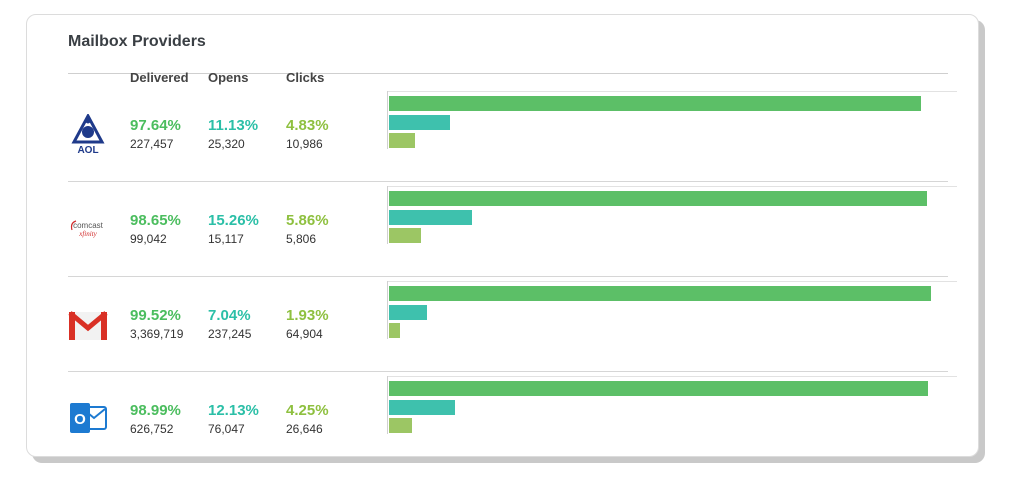 The width and height of the screenshot is (1024, 477). I want to click on aol-logo-text: AOL, so click(87, 149).